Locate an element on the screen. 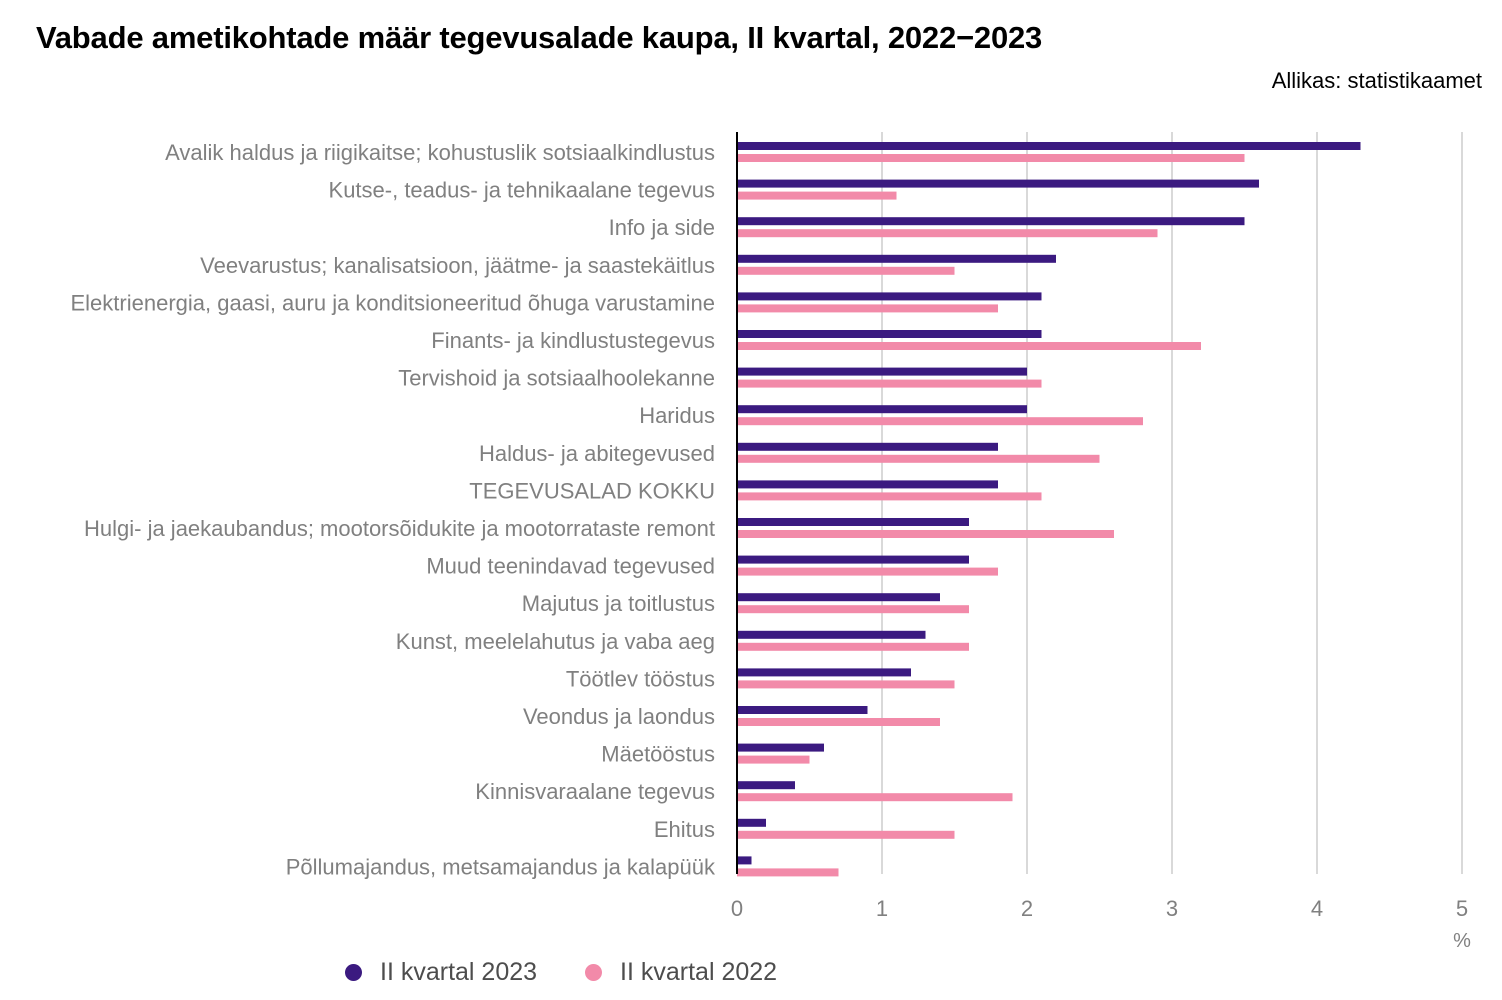 The width and height of the screenshot is (1502, 1000). category-label: Finants- ja kindlustustegevus is located at coordinates (573, 340).